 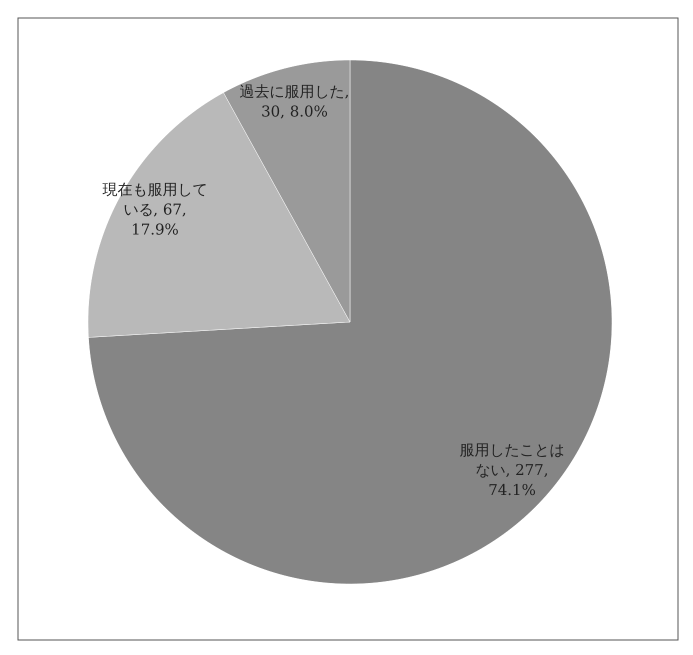 What do you see at coordinates (512, 469) in the screenshot?
I see `slice-label: 服用したことはない, 277, 74.1%` at bounding box center [512, 469].